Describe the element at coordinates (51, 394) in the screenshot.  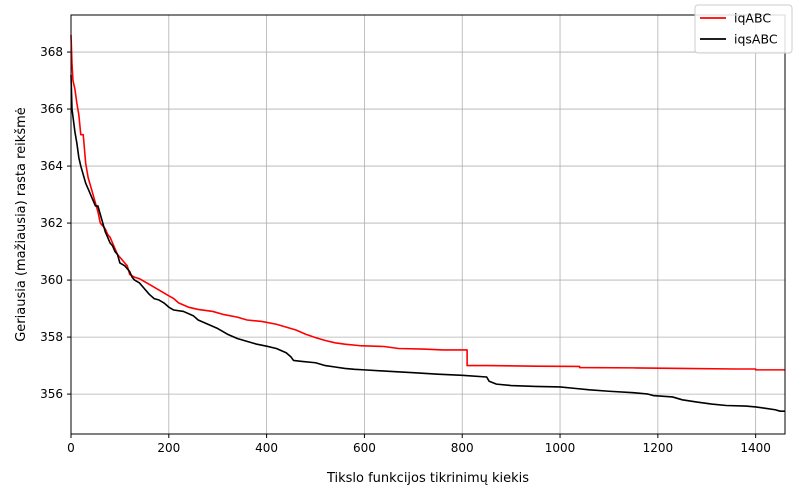
I see `y-tick-label: 356` at that location.